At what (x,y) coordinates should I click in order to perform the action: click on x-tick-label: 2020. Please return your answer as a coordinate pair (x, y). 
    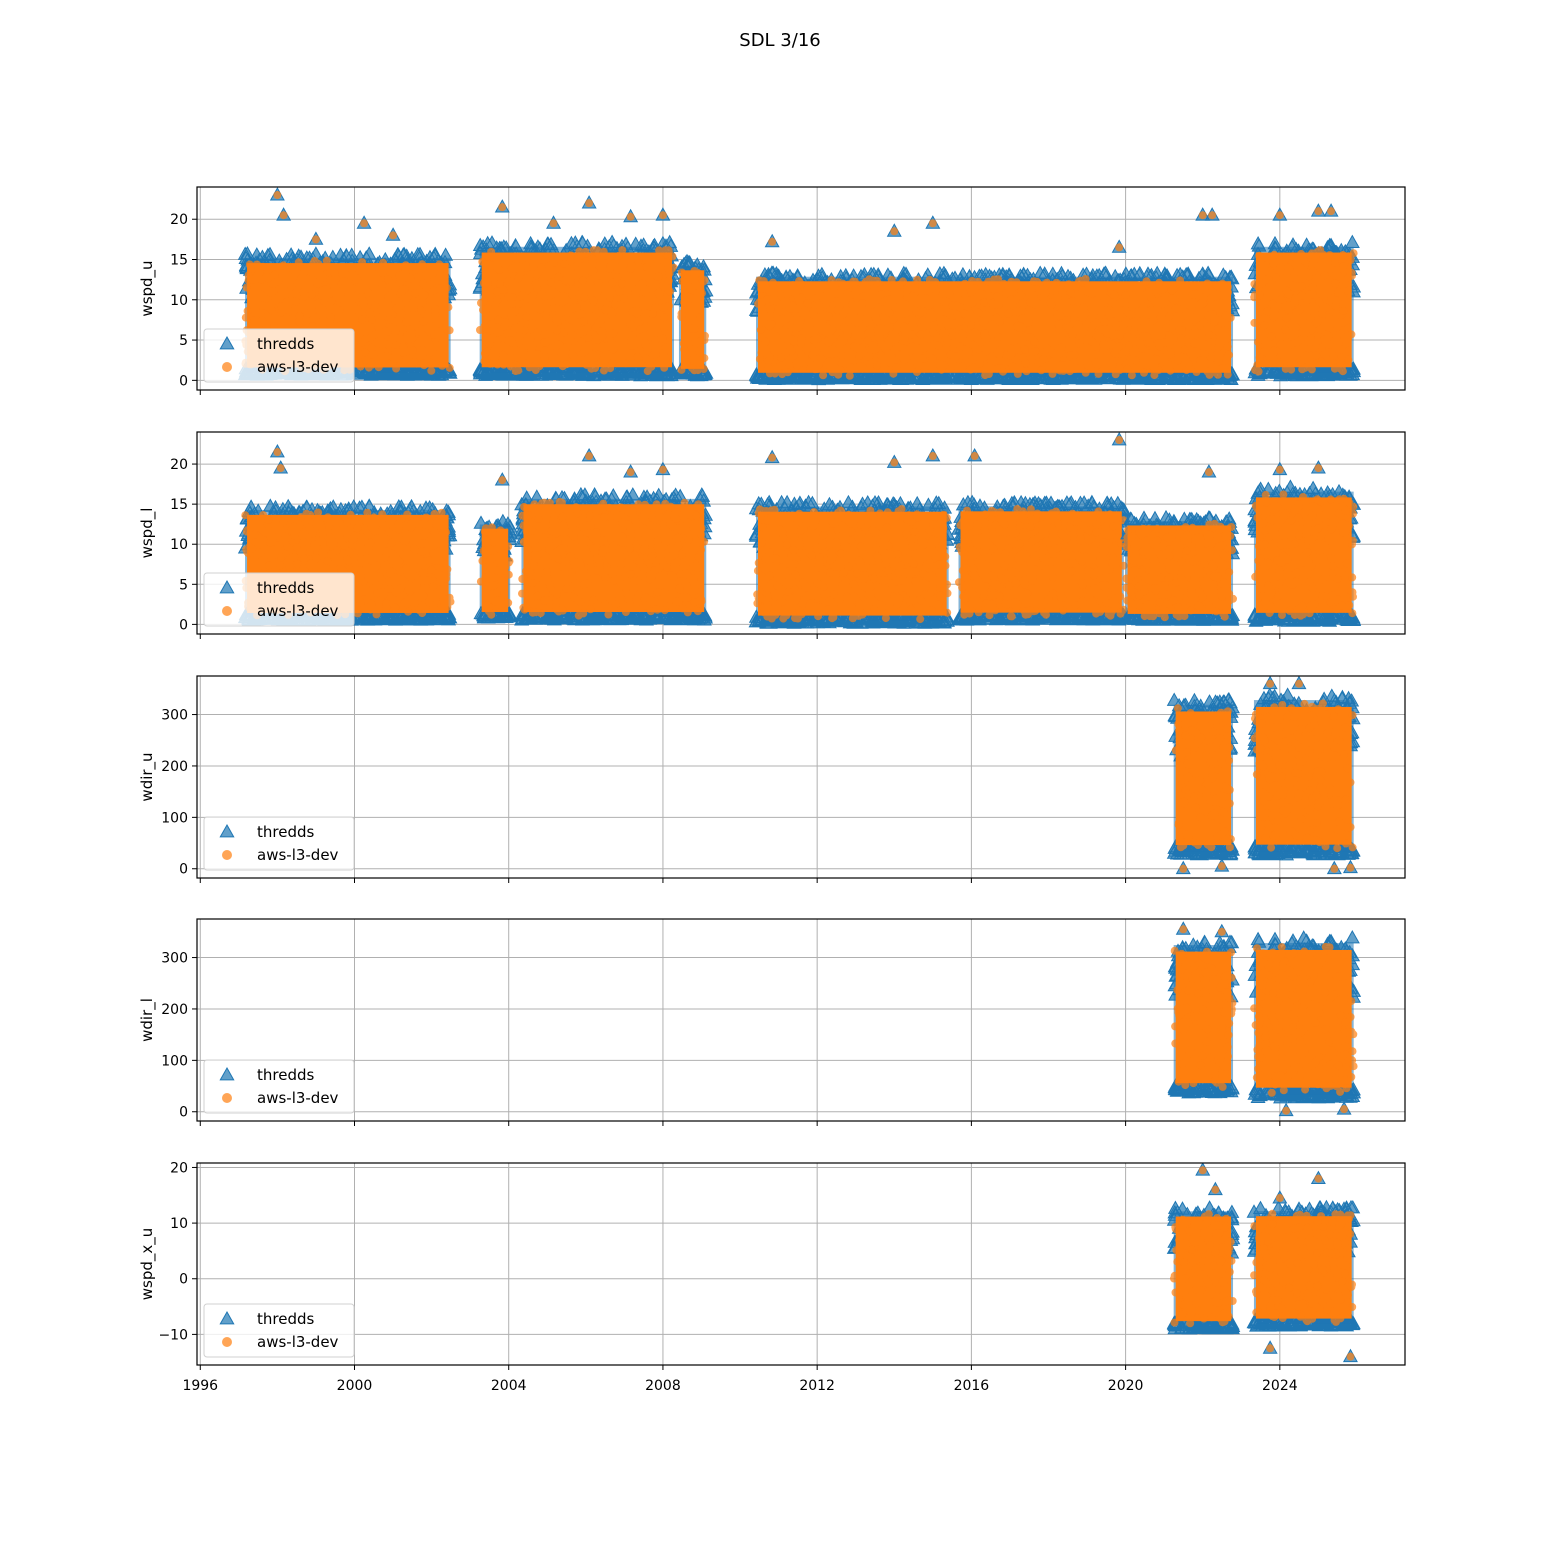
    Looking at the image, I should click on (1126, 1386).